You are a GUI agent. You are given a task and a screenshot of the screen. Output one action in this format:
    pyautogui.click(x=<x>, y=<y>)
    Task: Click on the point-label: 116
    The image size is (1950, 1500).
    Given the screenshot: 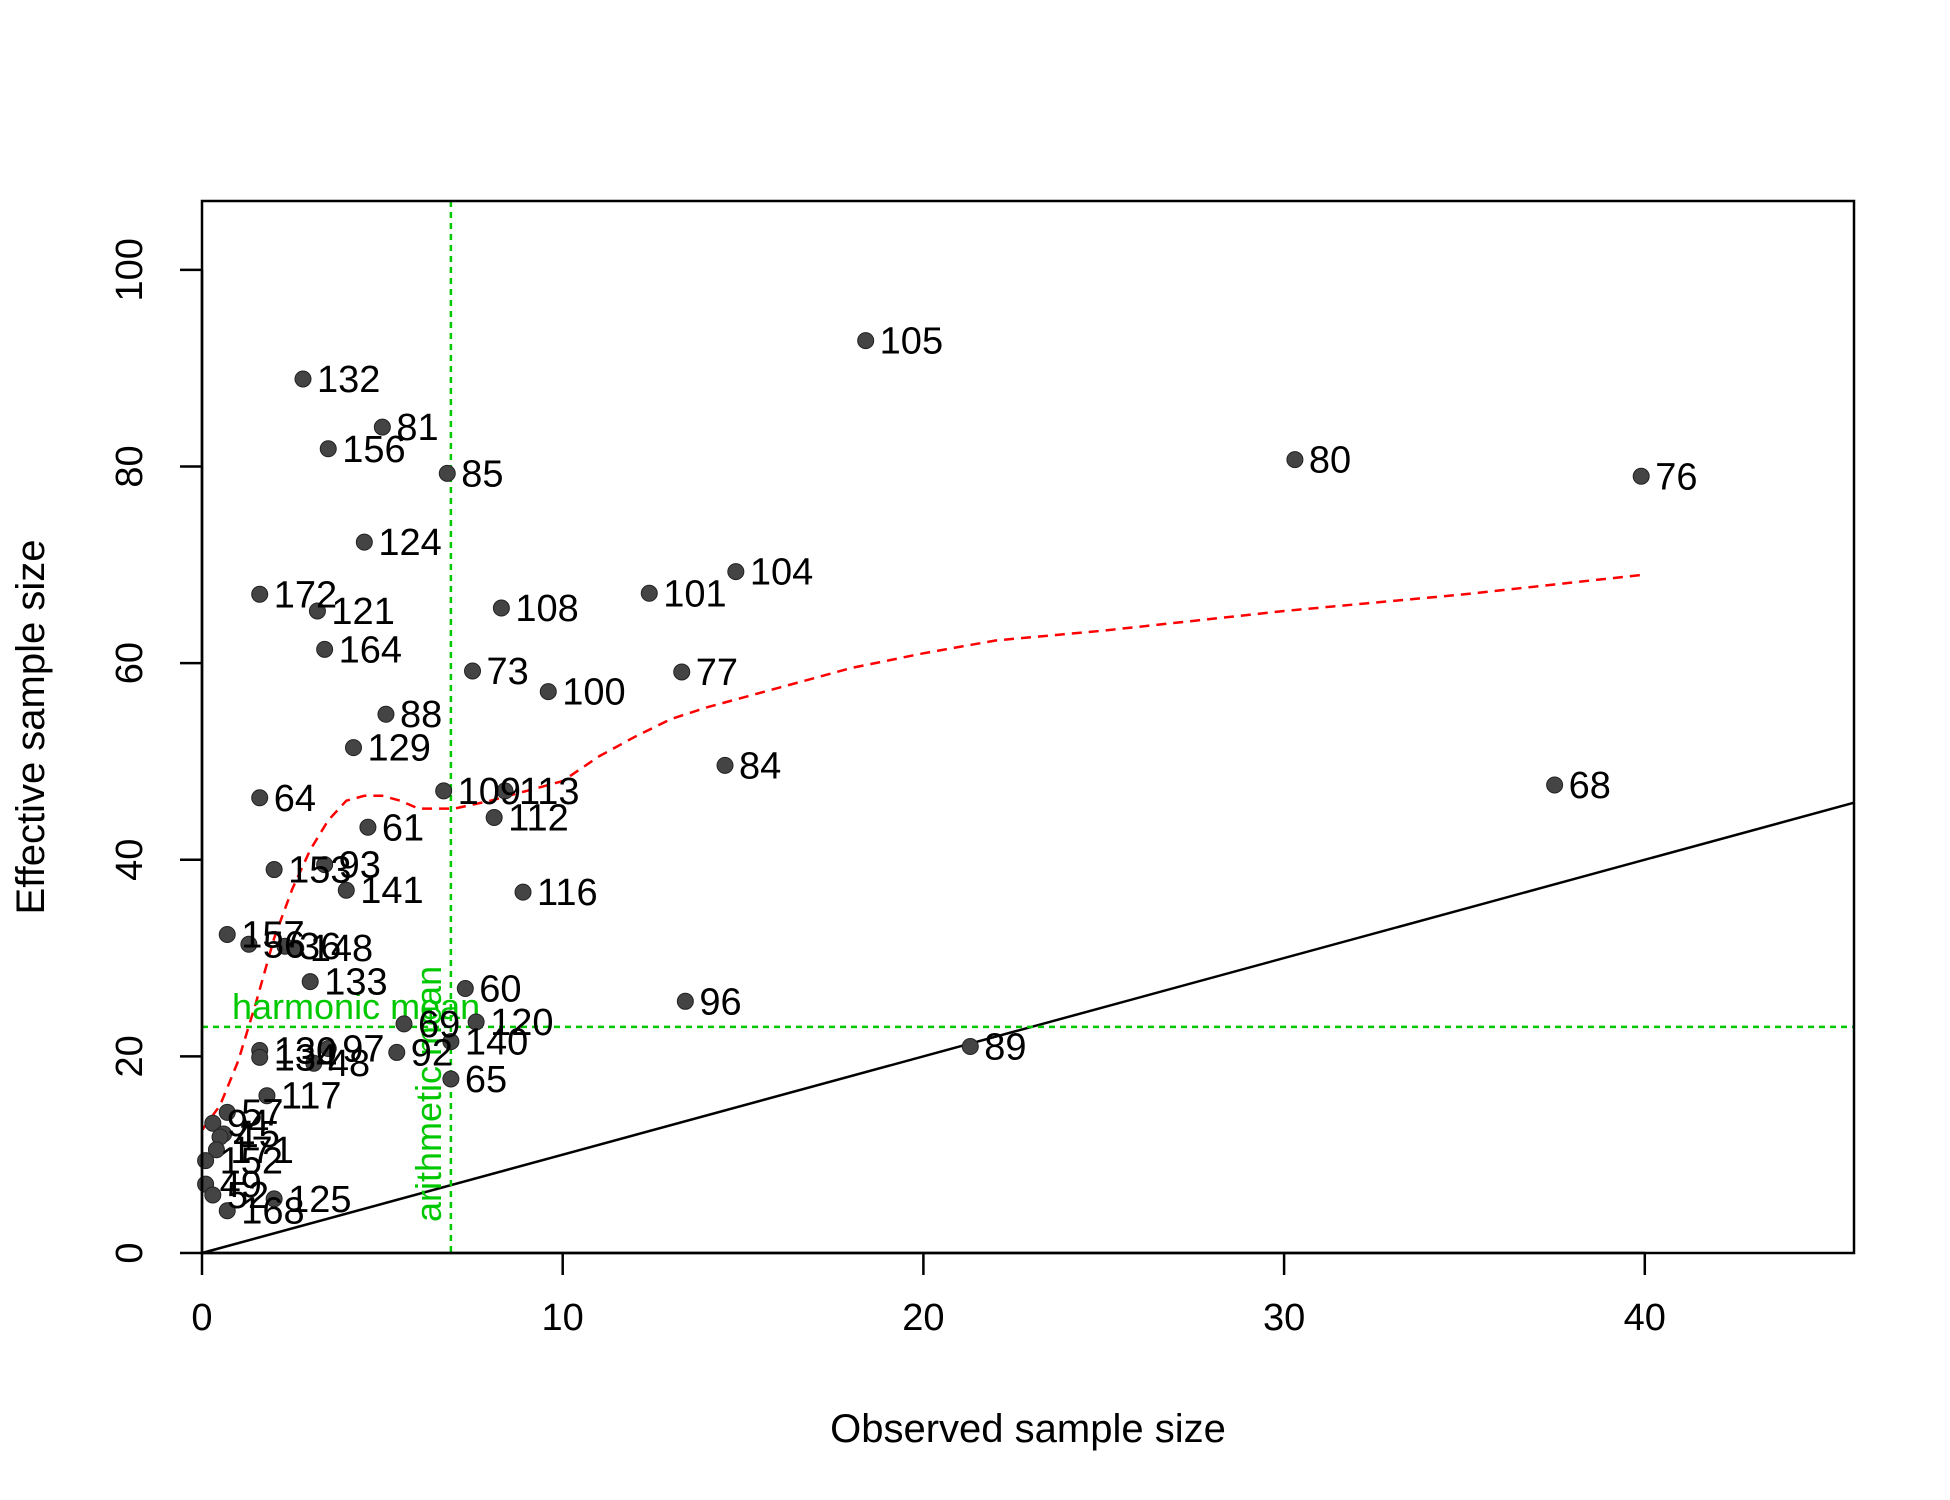 What is the action you would take?
    pyautogui.click(x=567, y=893)
    